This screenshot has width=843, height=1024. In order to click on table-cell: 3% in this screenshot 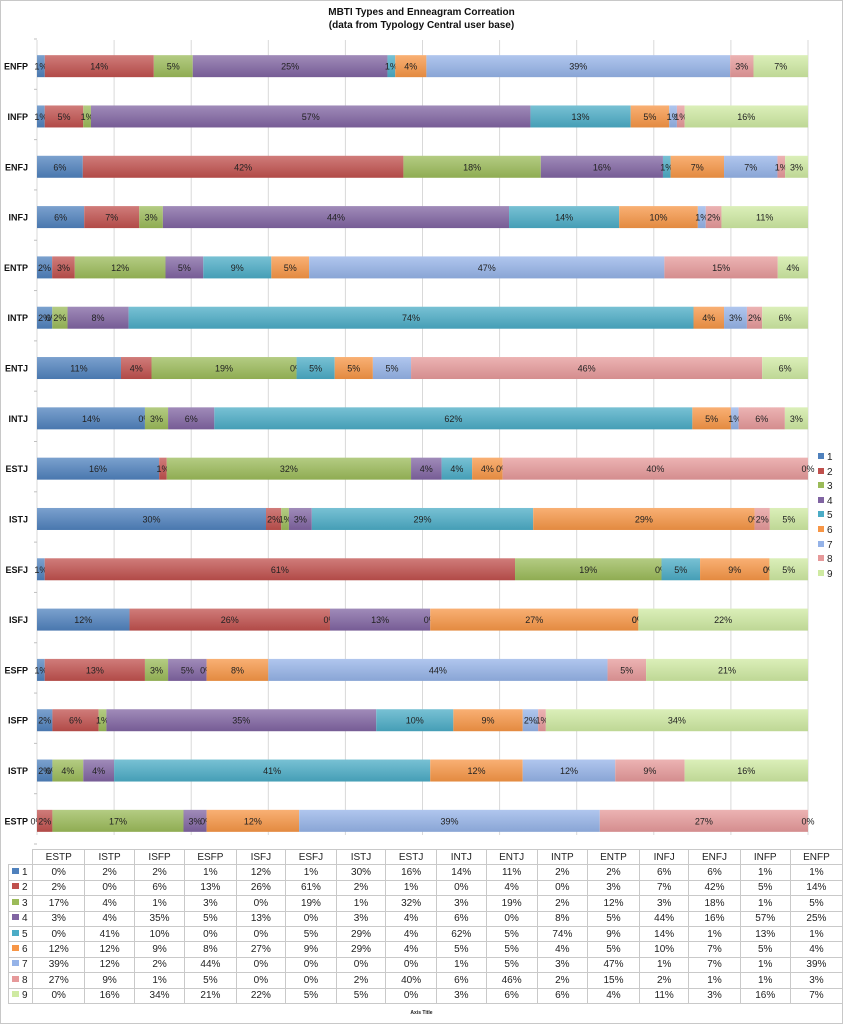, I will do `click(714, 995)`.